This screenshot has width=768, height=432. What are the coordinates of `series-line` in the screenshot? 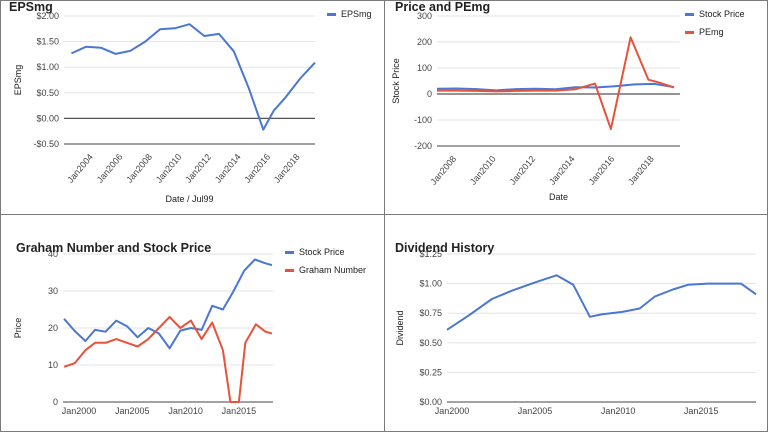 It's located at (601, 302).